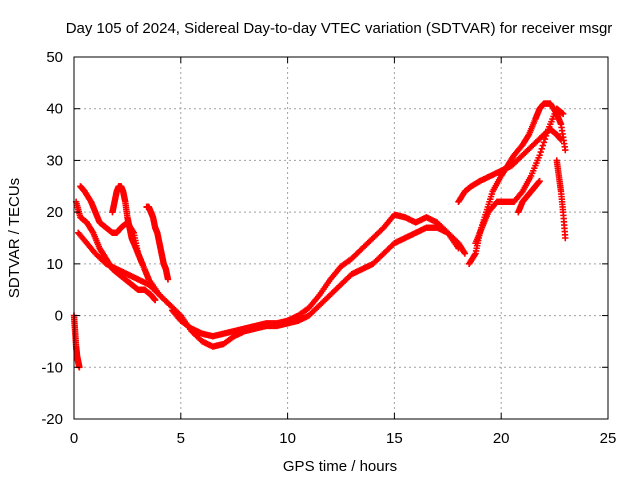 This screenshot has height=480, width=640. I want to click on y-tick-label: 30, so click(54, 160).